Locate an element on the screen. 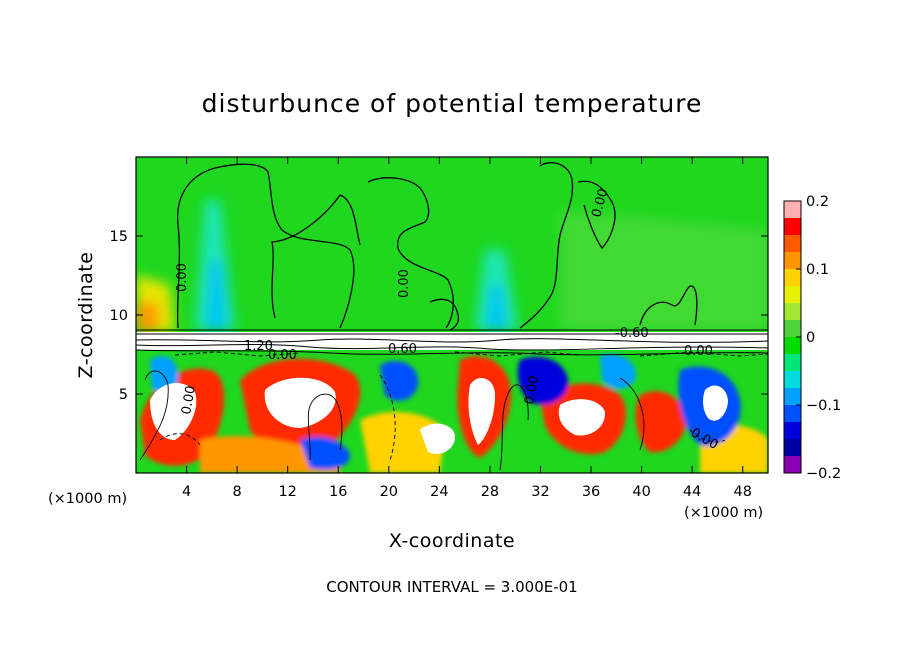  colorbar-tick-label: −0.2 is located at coordinates (823, 474).